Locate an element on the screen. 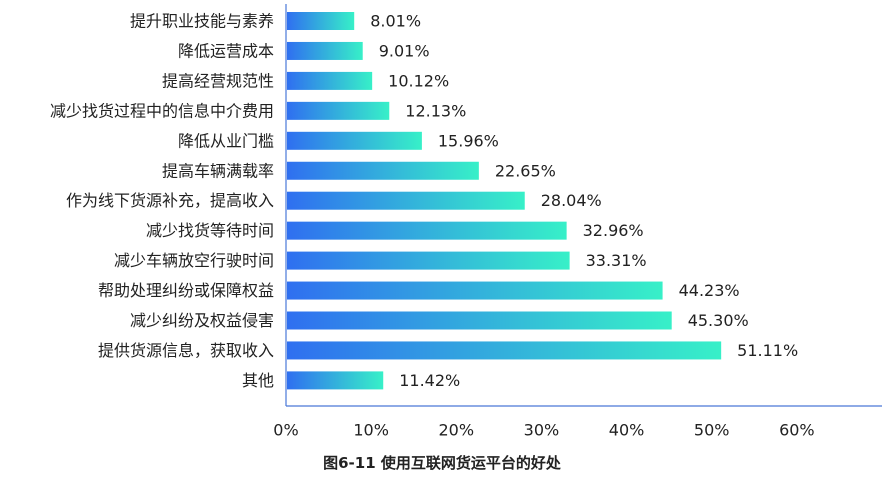 The height and width of the screenshot is (480, 884). value-label: 11.42% is located at coordinates (429, 380).